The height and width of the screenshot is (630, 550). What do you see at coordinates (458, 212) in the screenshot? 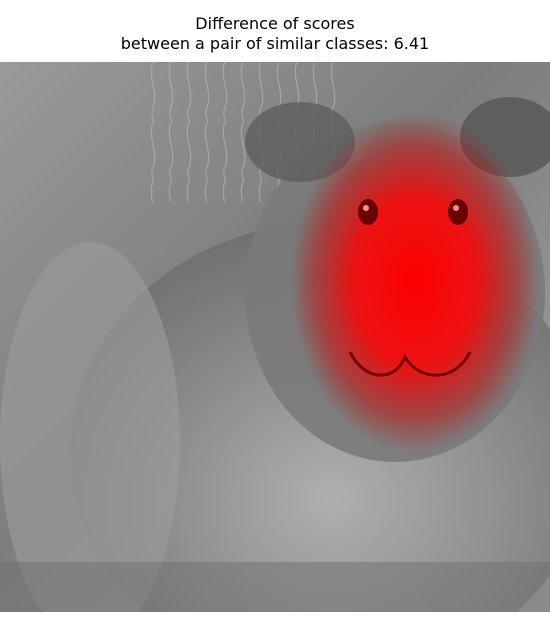
I see `dog-eye-right` at bounding box center [458, 212].